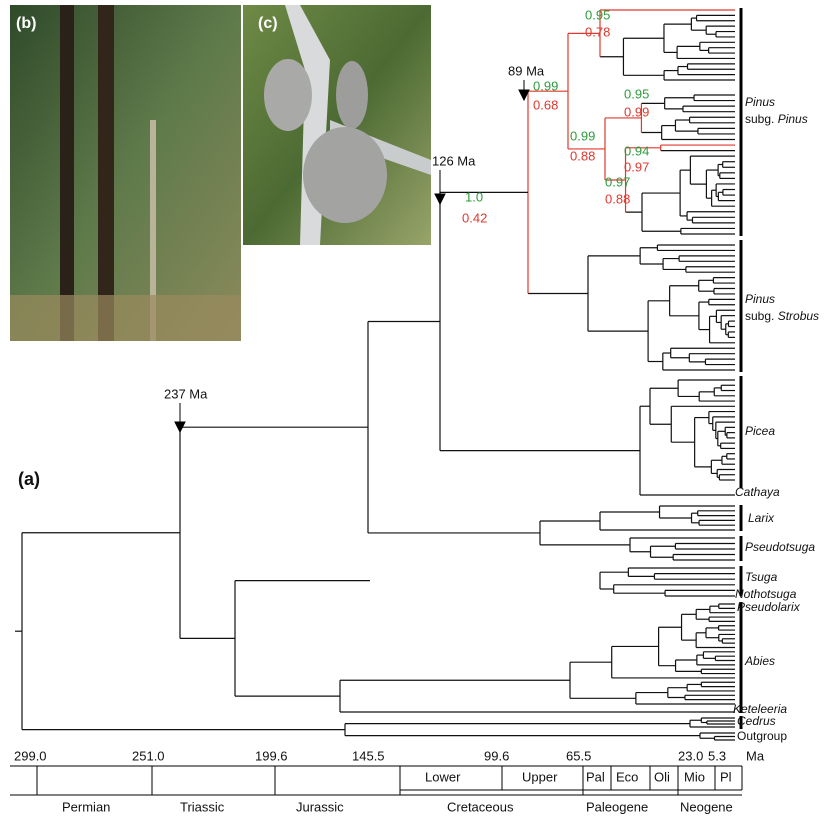  Describe the element at coordinates (782, 316) in the screenshot. I see `clade-rank: subg. Strobus` at that location.